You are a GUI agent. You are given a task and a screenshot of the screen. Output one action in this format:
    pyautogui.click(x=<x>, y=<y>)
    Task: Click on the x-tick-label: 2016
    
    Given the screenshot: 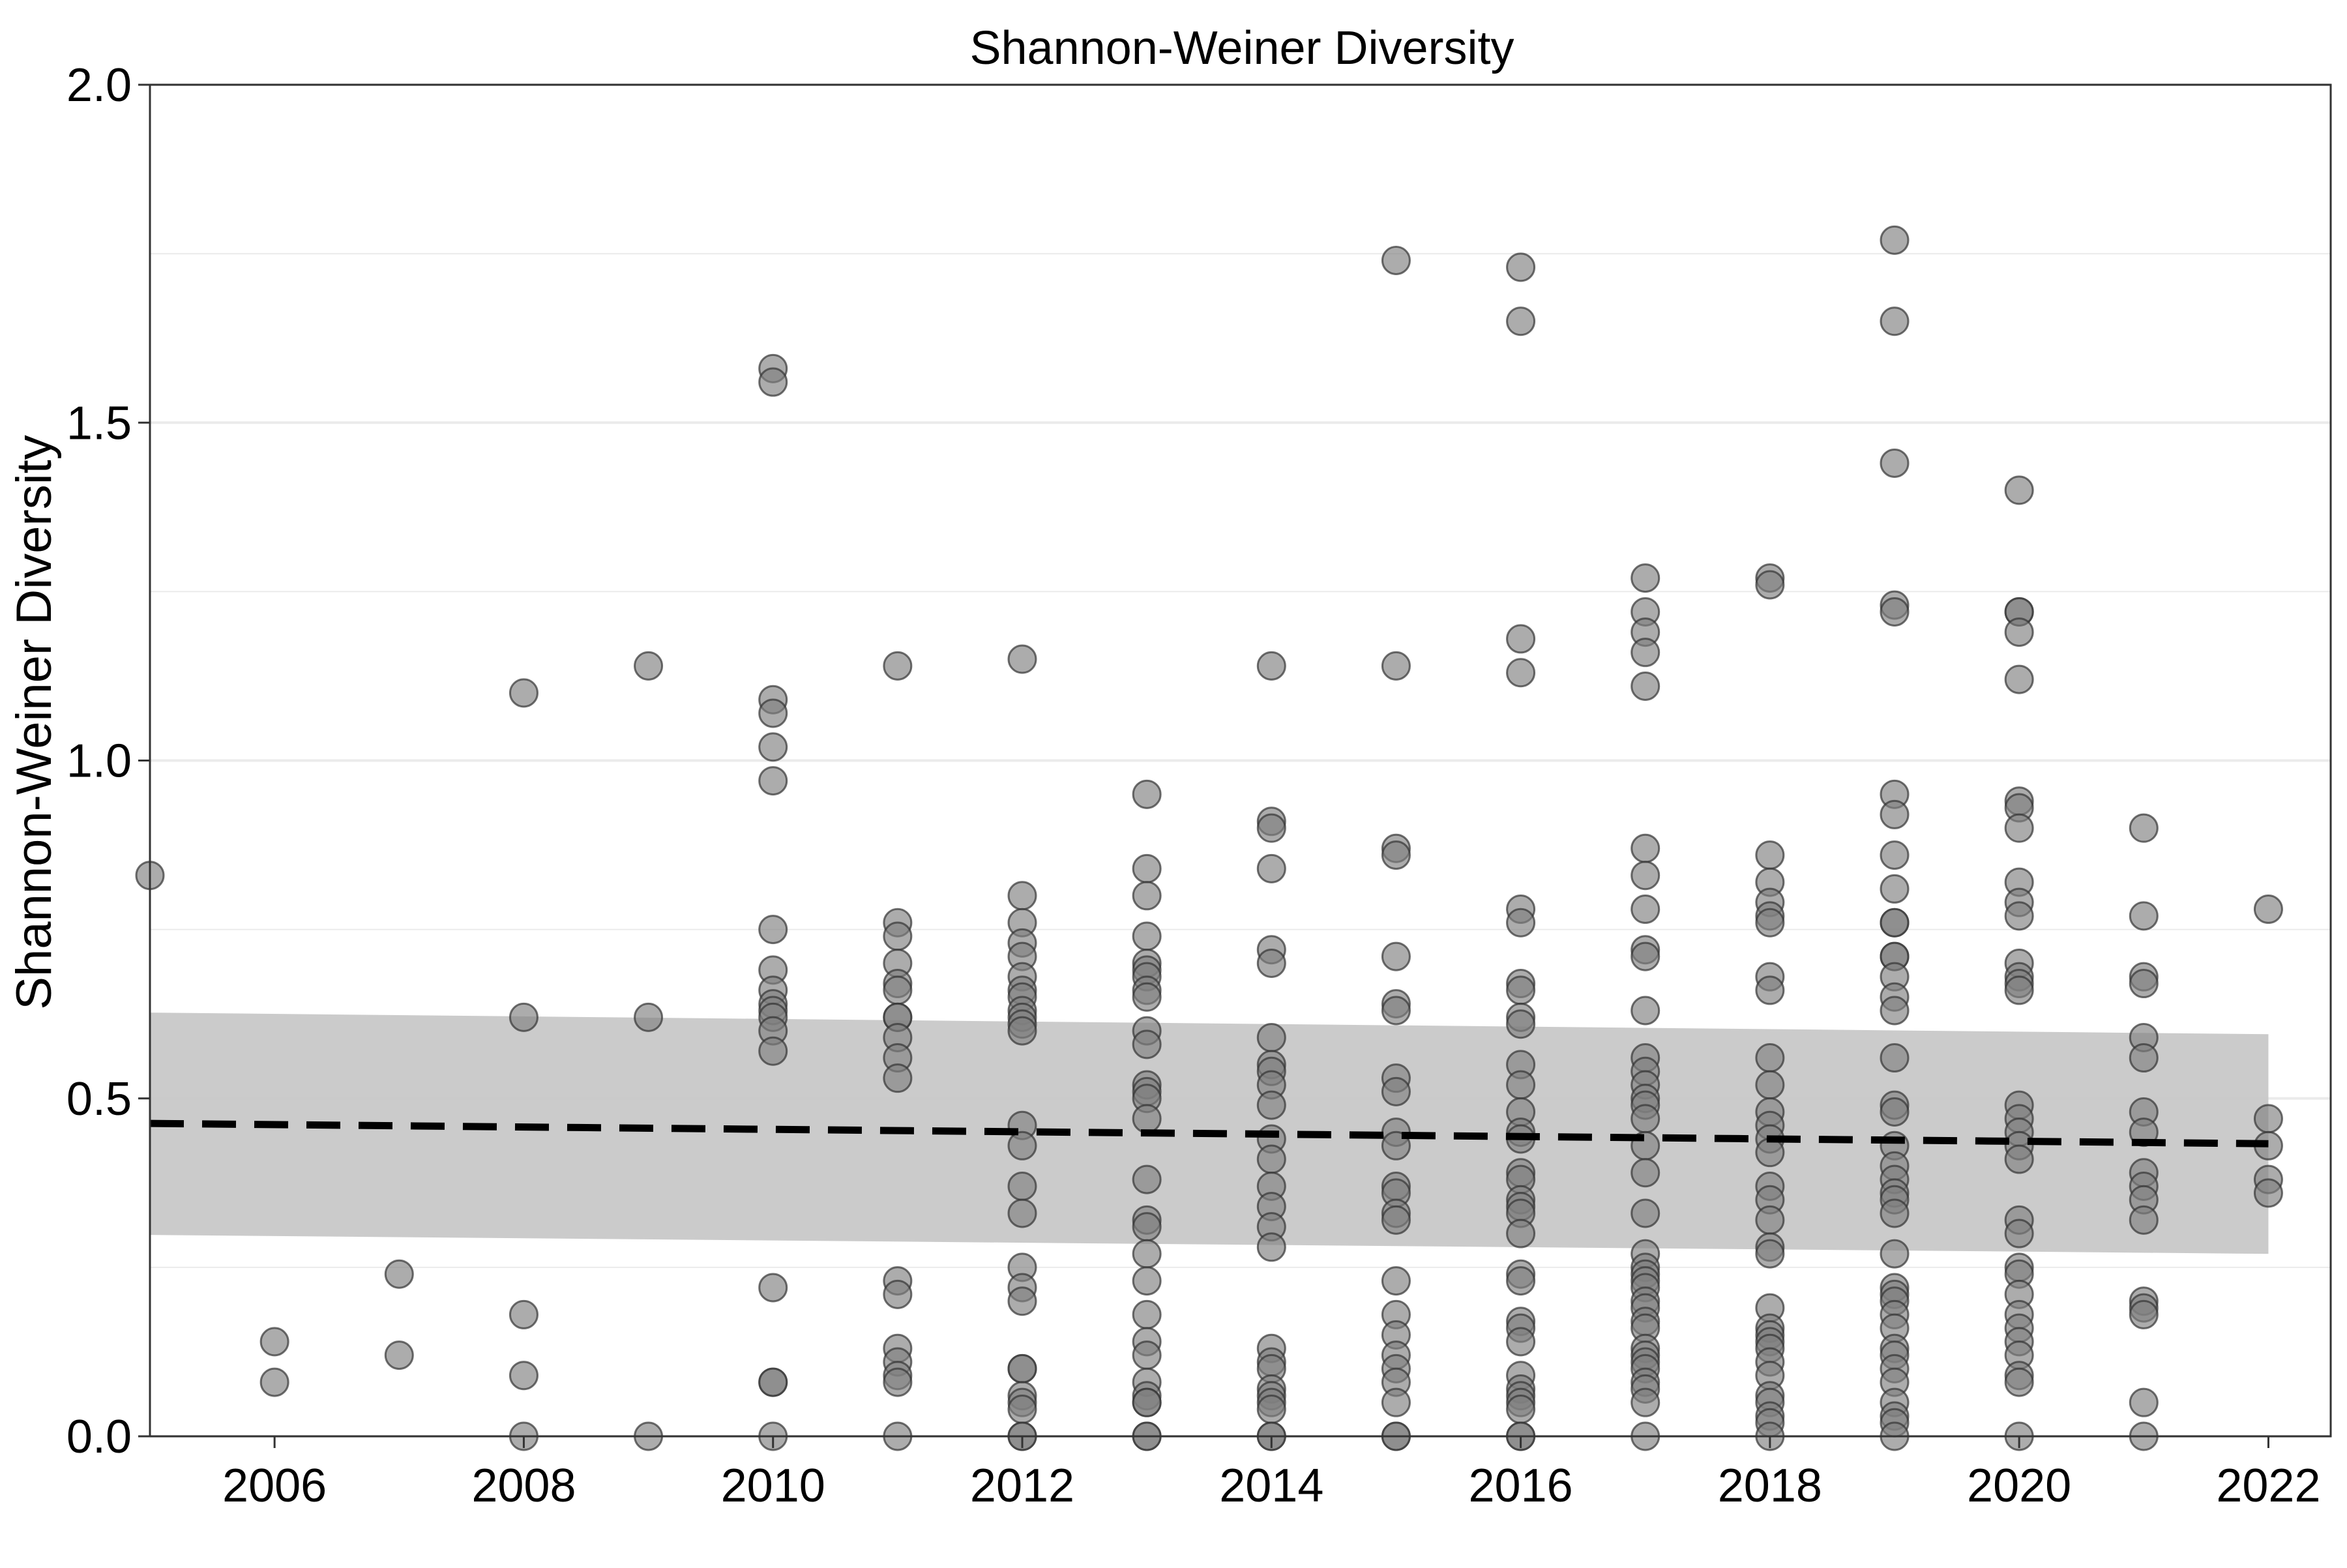 What is the action you would take?
    pyautogui.click(x=1520, y=1486)
    